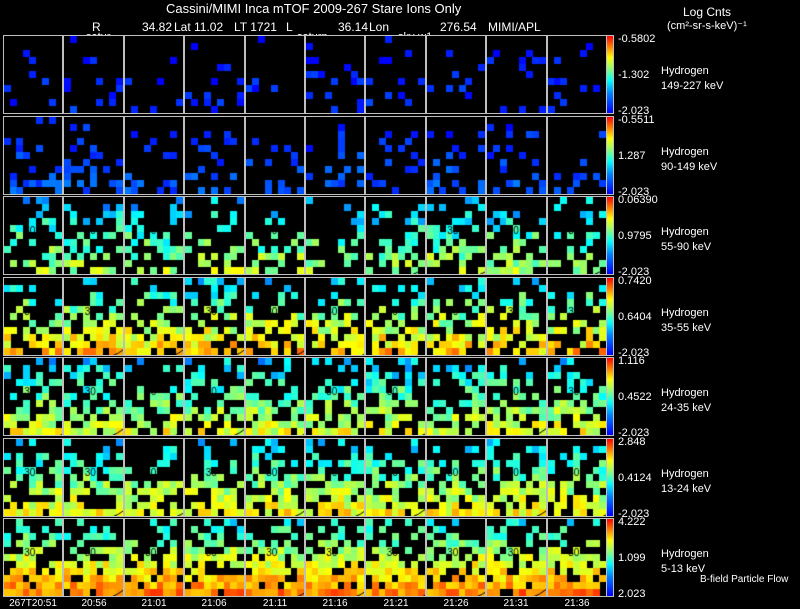  What do you see at coordinates (96, 27) in the screenshot?
I see `r-label: R` at bounding box center [96, 27].